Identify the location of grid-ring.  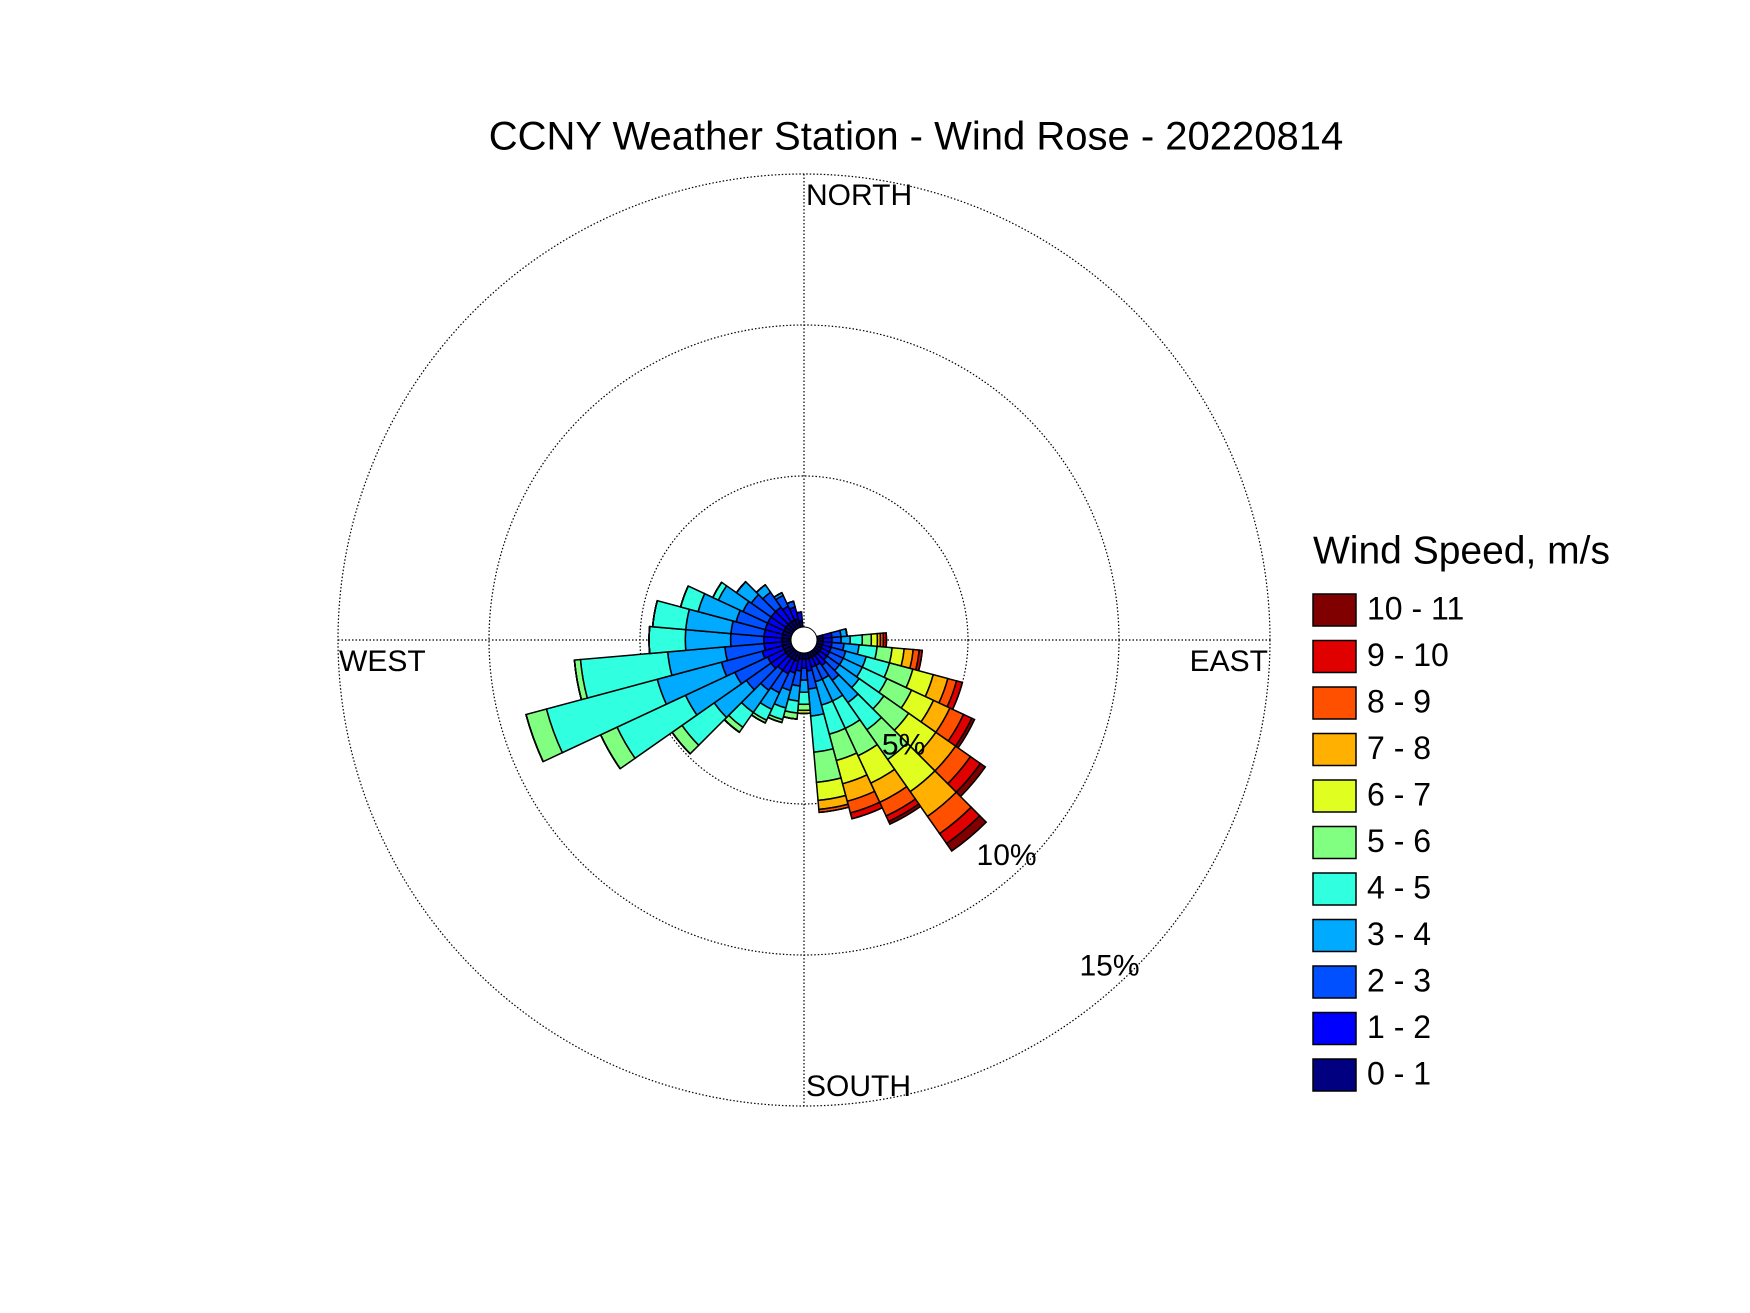
(804, 640).